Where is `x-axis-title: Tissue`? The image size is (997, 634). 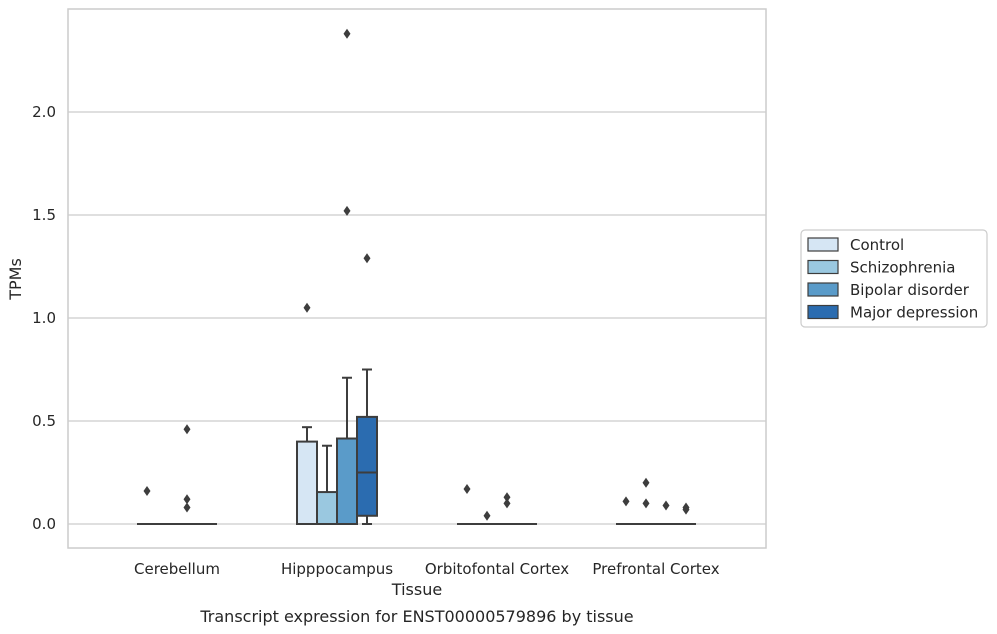 x-axis-title: Tissue is located at coordinates (416, 589).